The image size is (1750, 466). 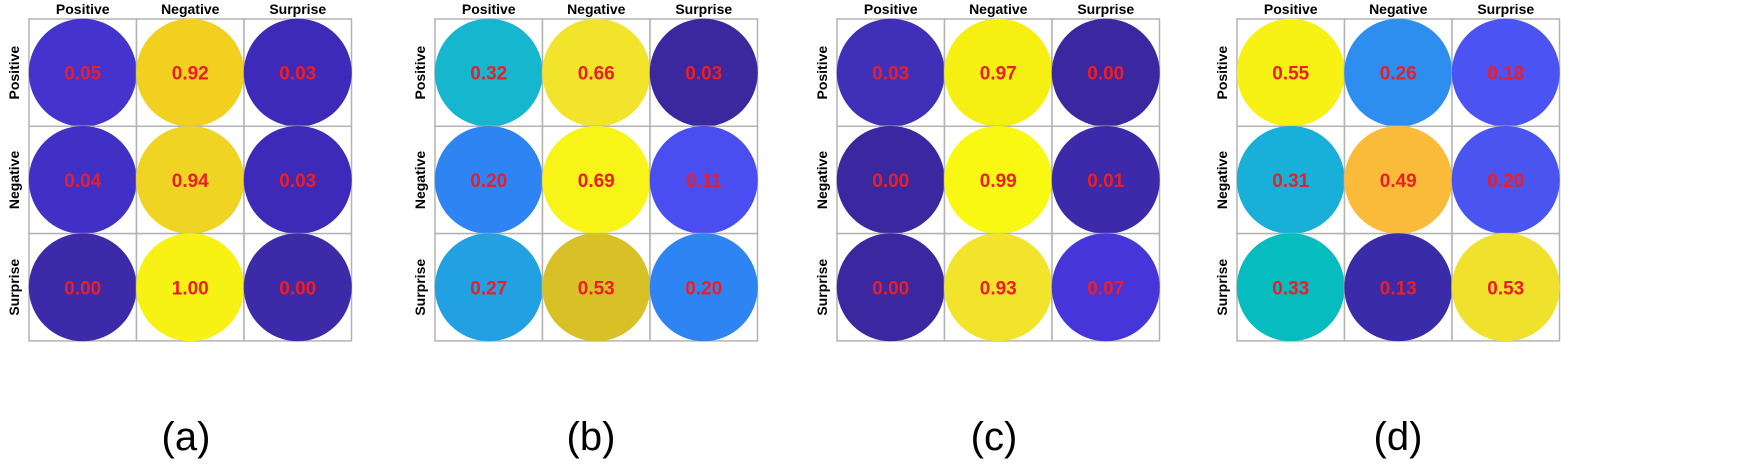 I want to click on cell-value-label: 0.18, so click(x=1505, y=74).